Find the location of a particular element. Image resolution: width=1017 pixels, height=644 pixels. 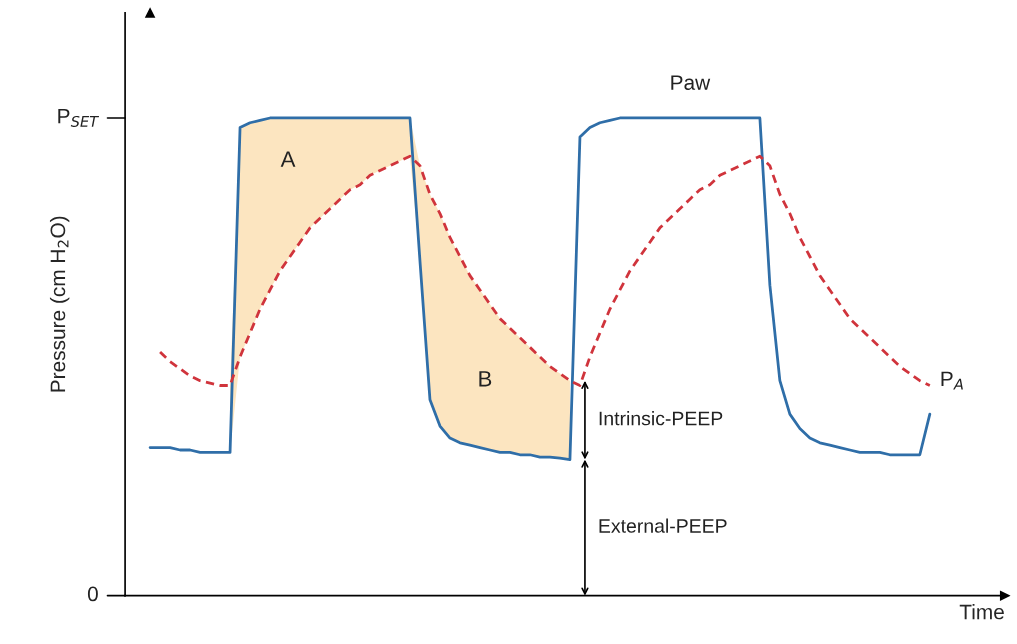

x-axis-title: Time is located at coordinates (981, 612).